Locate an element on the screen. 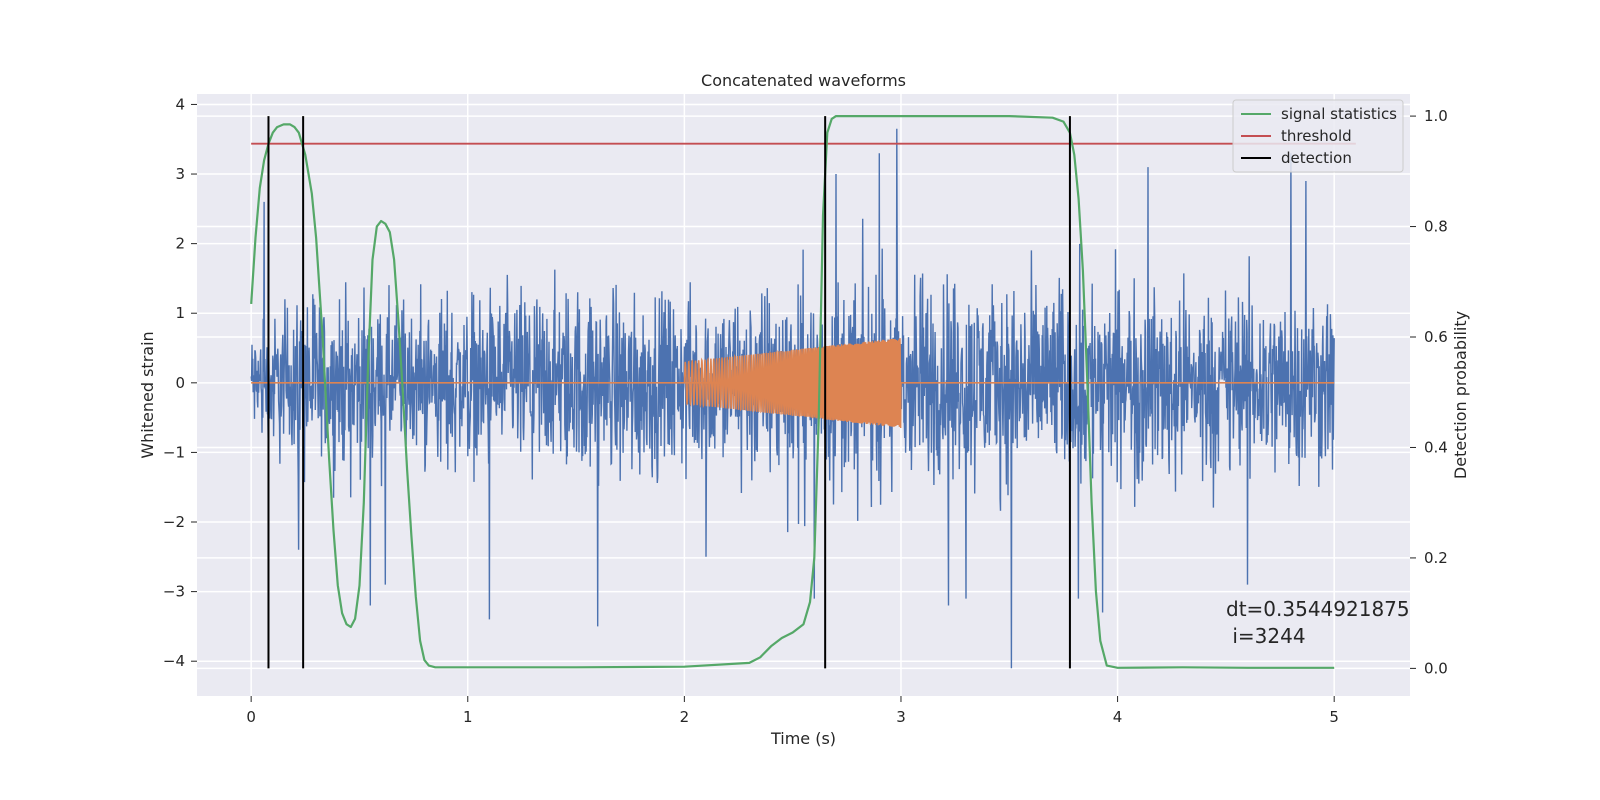 This screenshot has height=800, width=1600. x-tick-label: 3 is located at coordinates (901, 717).